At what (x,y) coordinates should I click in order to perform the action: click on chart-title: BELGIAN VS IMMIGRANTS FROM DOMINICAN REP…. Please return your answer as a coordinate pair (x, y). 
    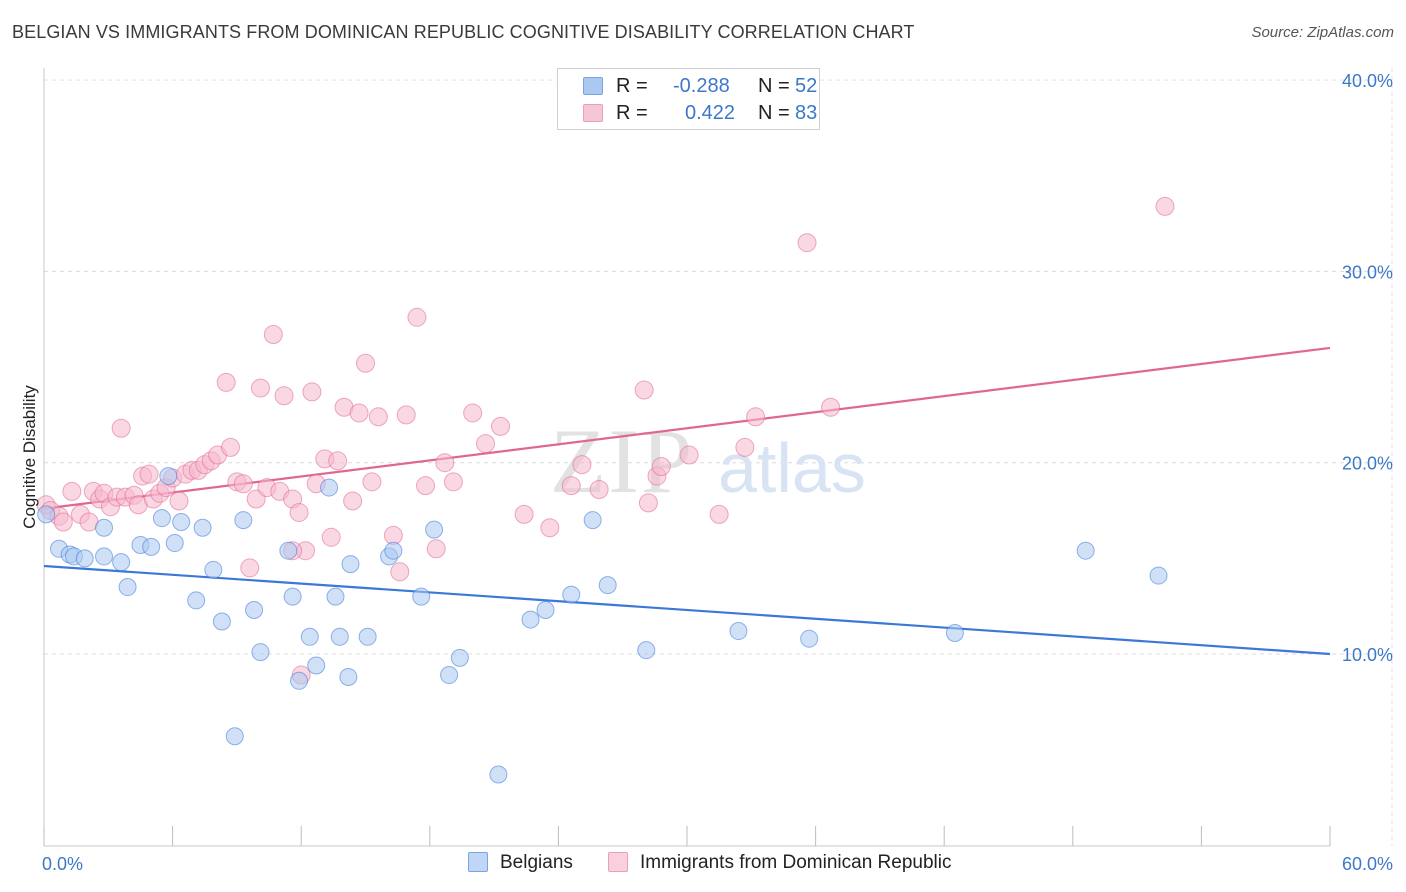
    Looking at the image, I should click on (463, 32).